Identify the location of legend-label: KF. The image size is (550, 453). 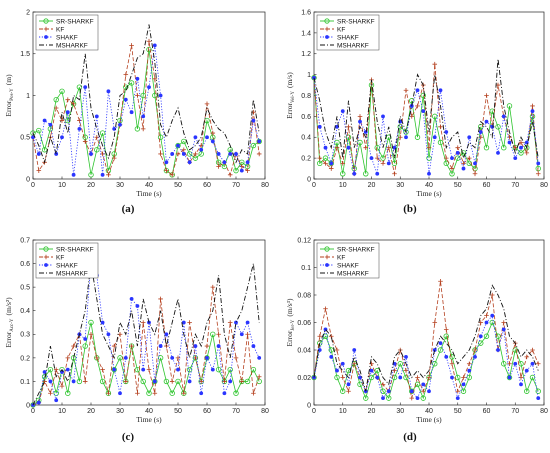
(60, 257).